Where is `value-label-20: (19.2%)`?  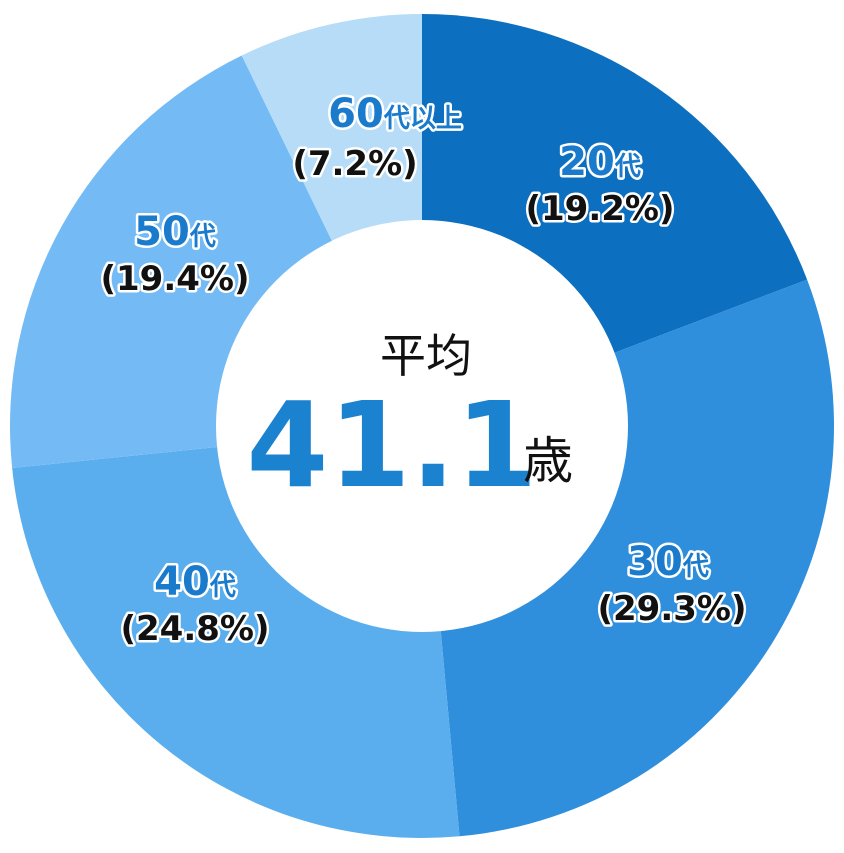
value-label-20: (19.2%) is located at coordinates (599, 209).